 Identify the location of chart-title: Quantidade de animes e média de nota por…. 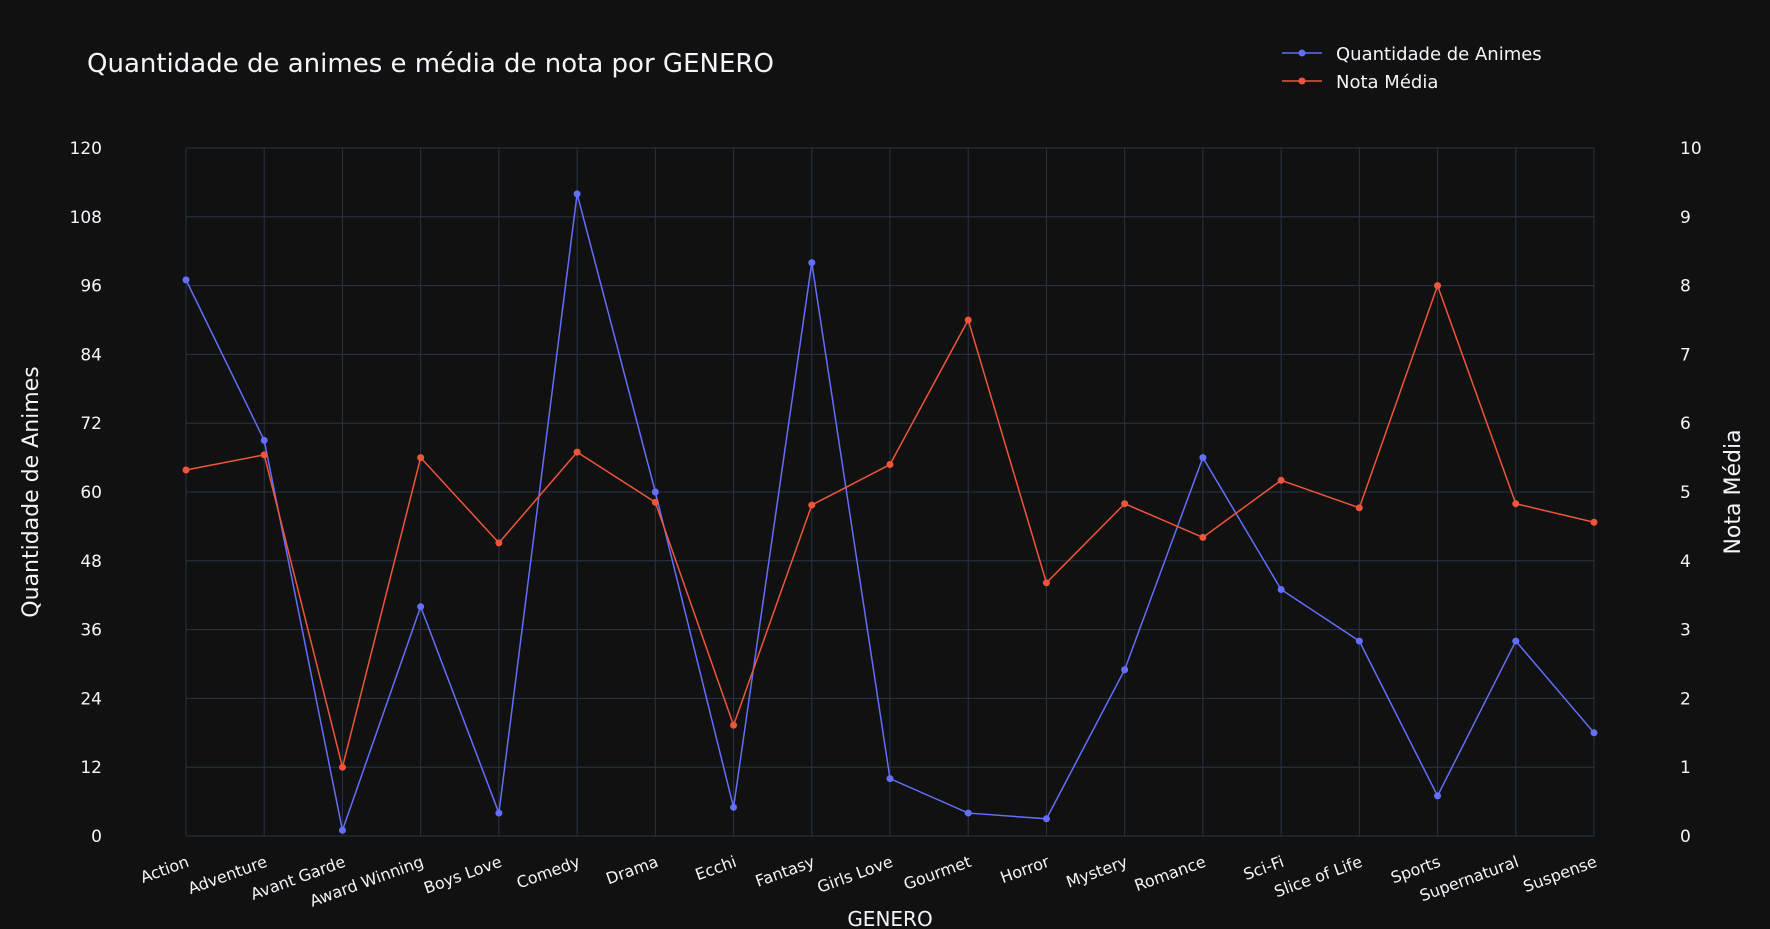
(430, 64).